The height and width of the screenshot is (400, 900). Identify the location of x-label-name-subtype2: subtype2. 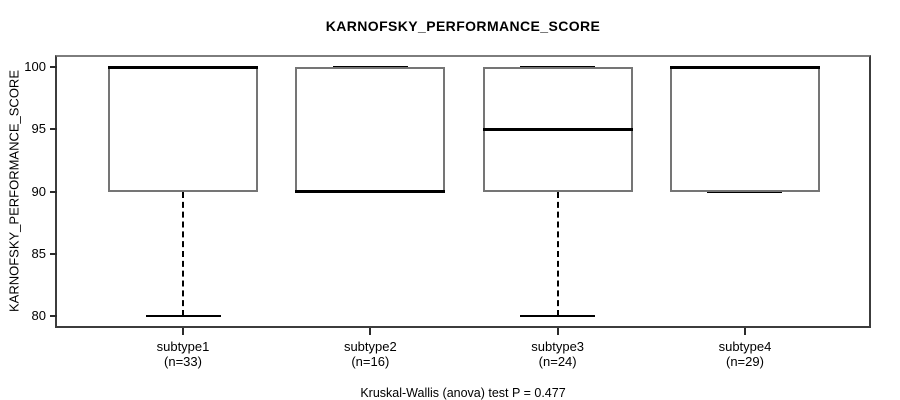
(370, 346).